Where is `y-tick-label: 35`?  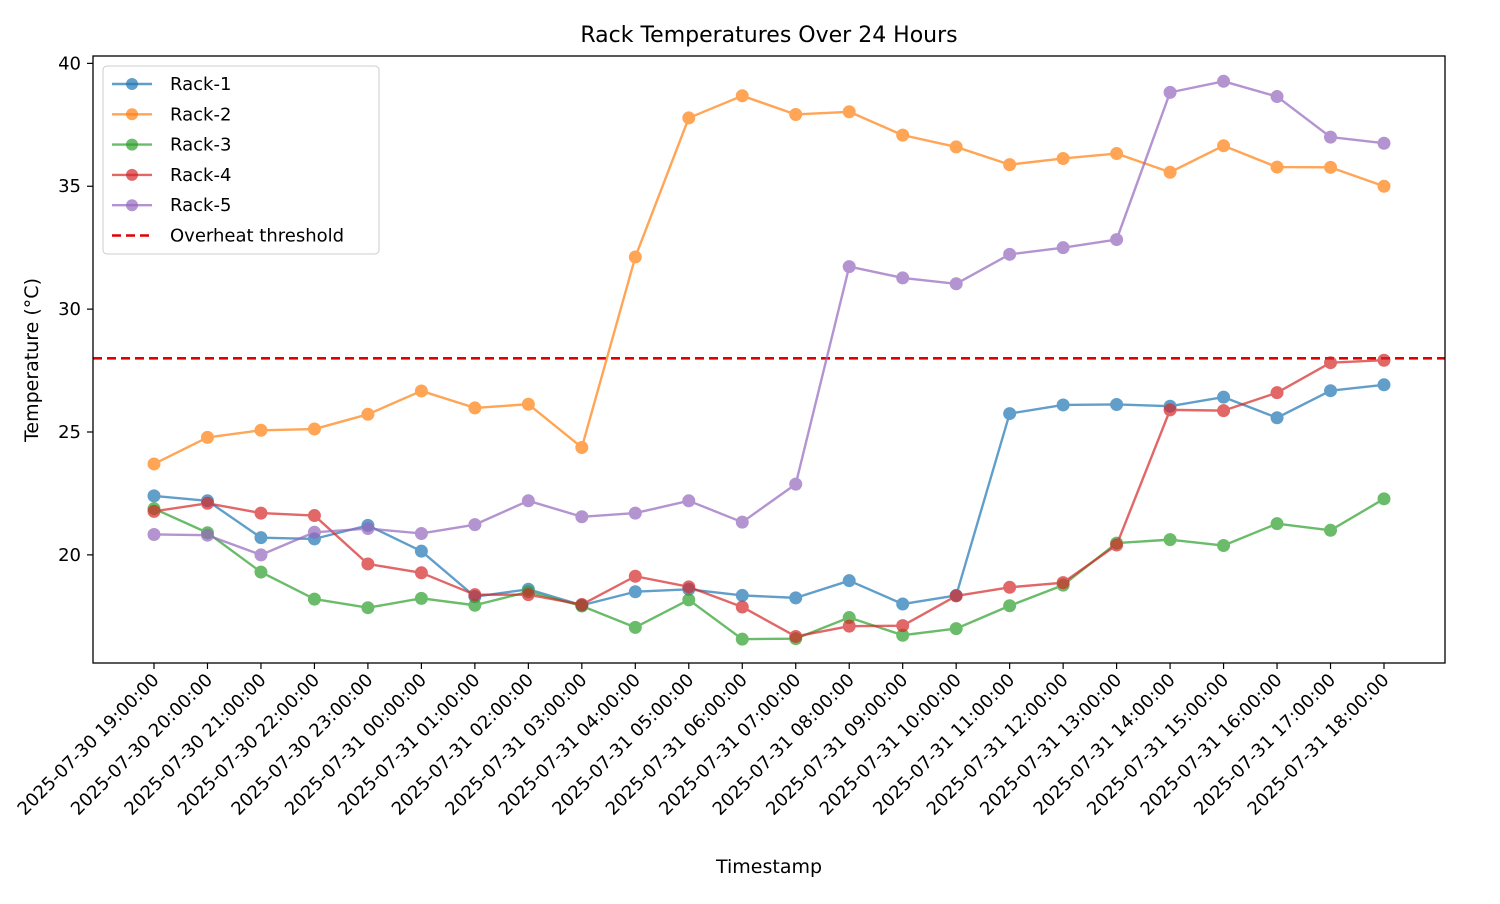
y-tick-label: 35 is located at coordinates (69, 186).